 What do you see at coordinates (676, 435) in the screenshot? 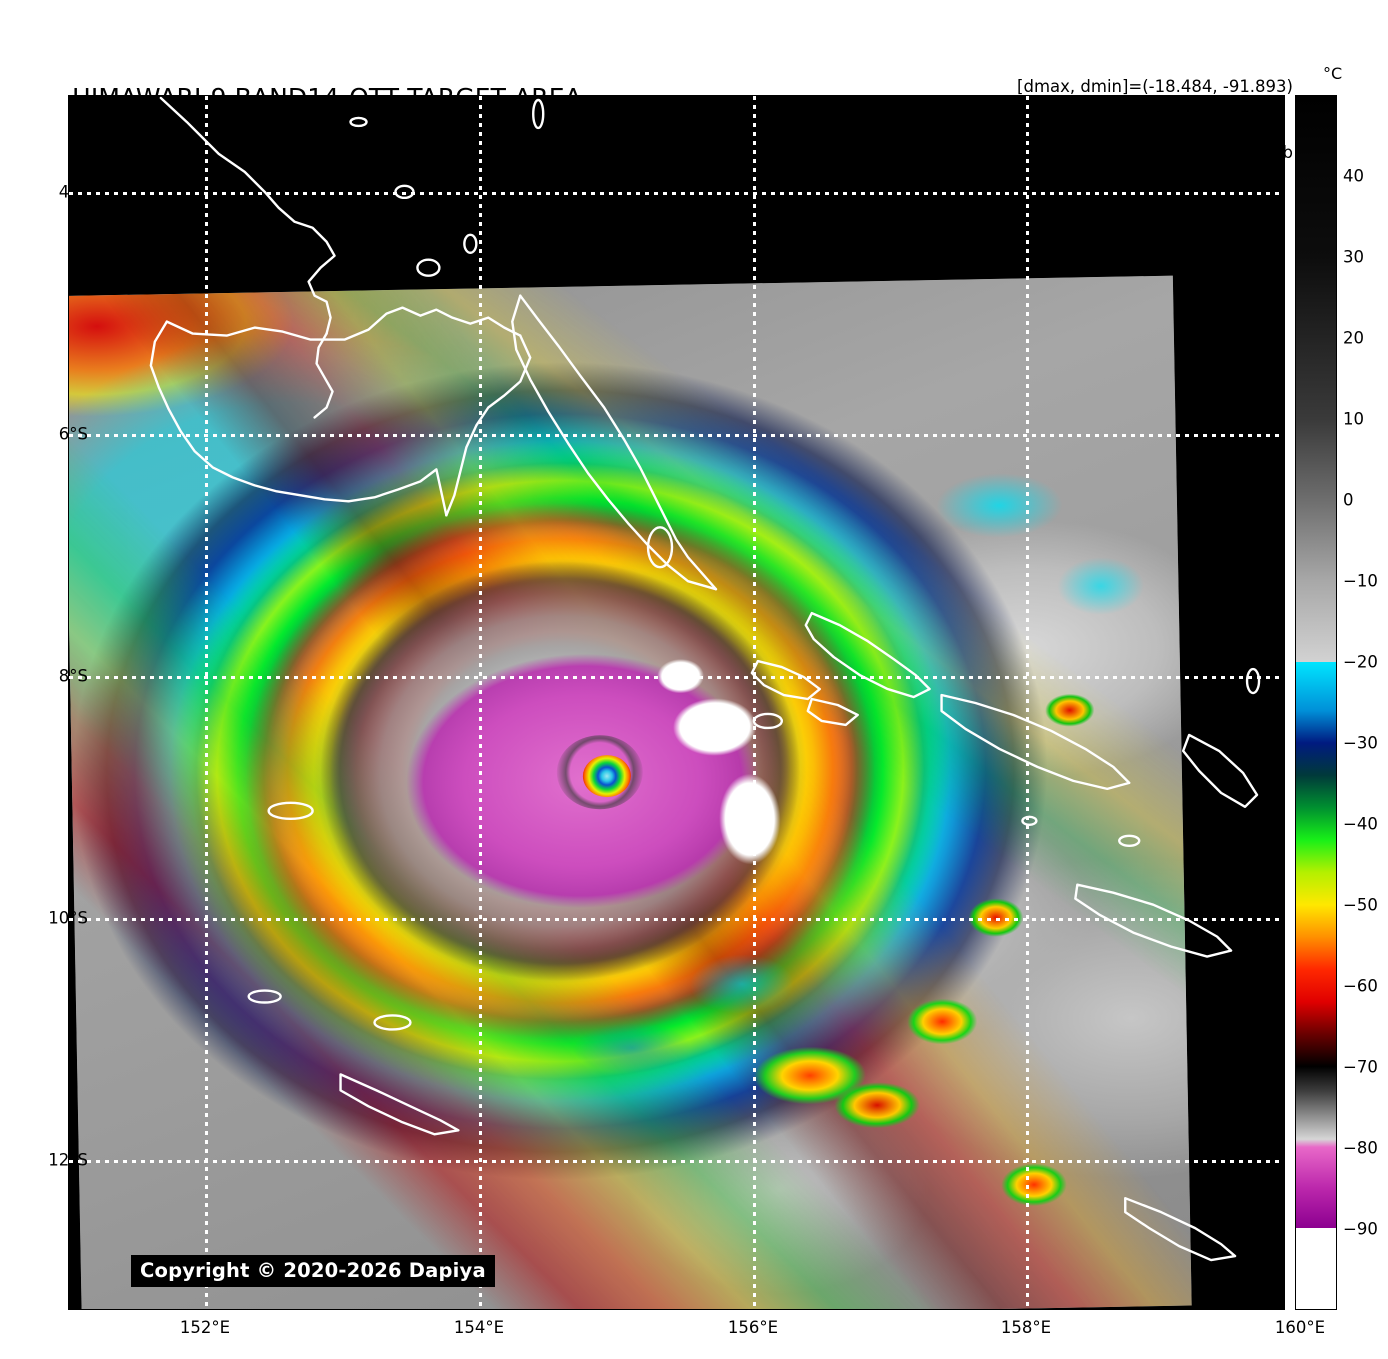
I see `gridline-lat-6s` at bounding box center [676, 435].